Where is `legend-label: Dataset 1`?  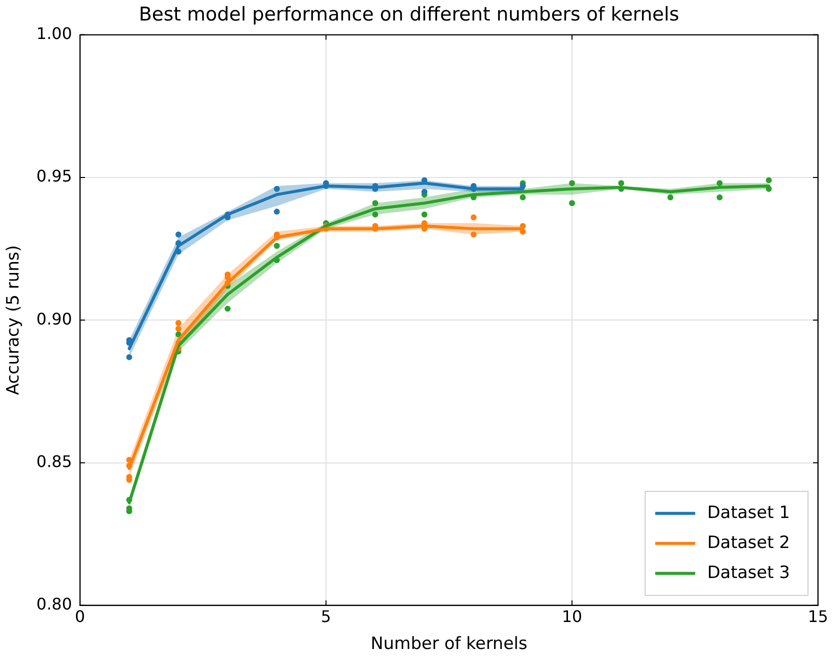
legend-label: Dataset 1 is located at coordinates (748, 512).